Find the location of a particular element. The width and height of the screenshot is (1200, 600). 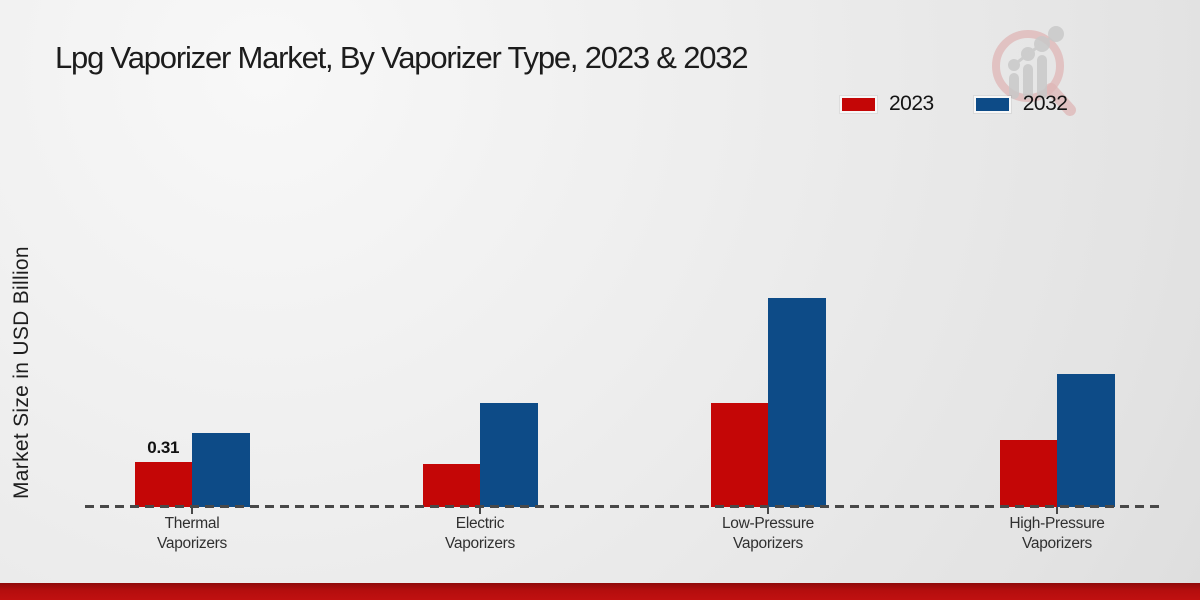

category-label-low-pressure-vaporizers: Low-Pressure Vaporizers is located at coordinates (768, 533).